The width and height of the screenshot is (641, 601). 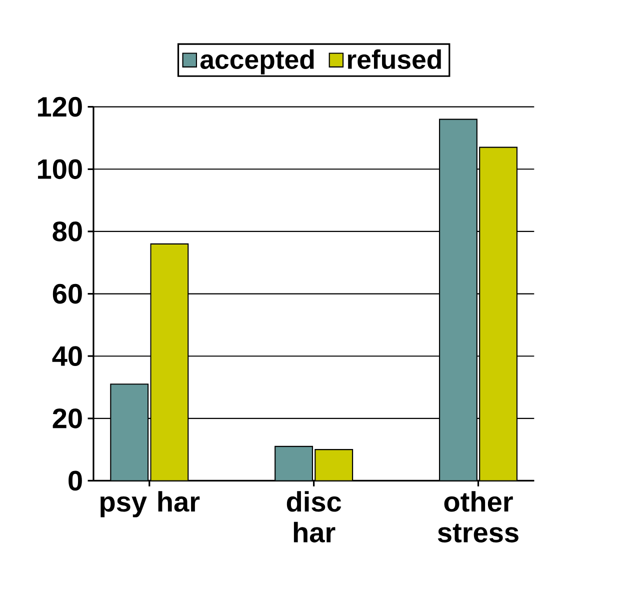 I want to click on legend-label: accepted, so click(x=257, y=61).